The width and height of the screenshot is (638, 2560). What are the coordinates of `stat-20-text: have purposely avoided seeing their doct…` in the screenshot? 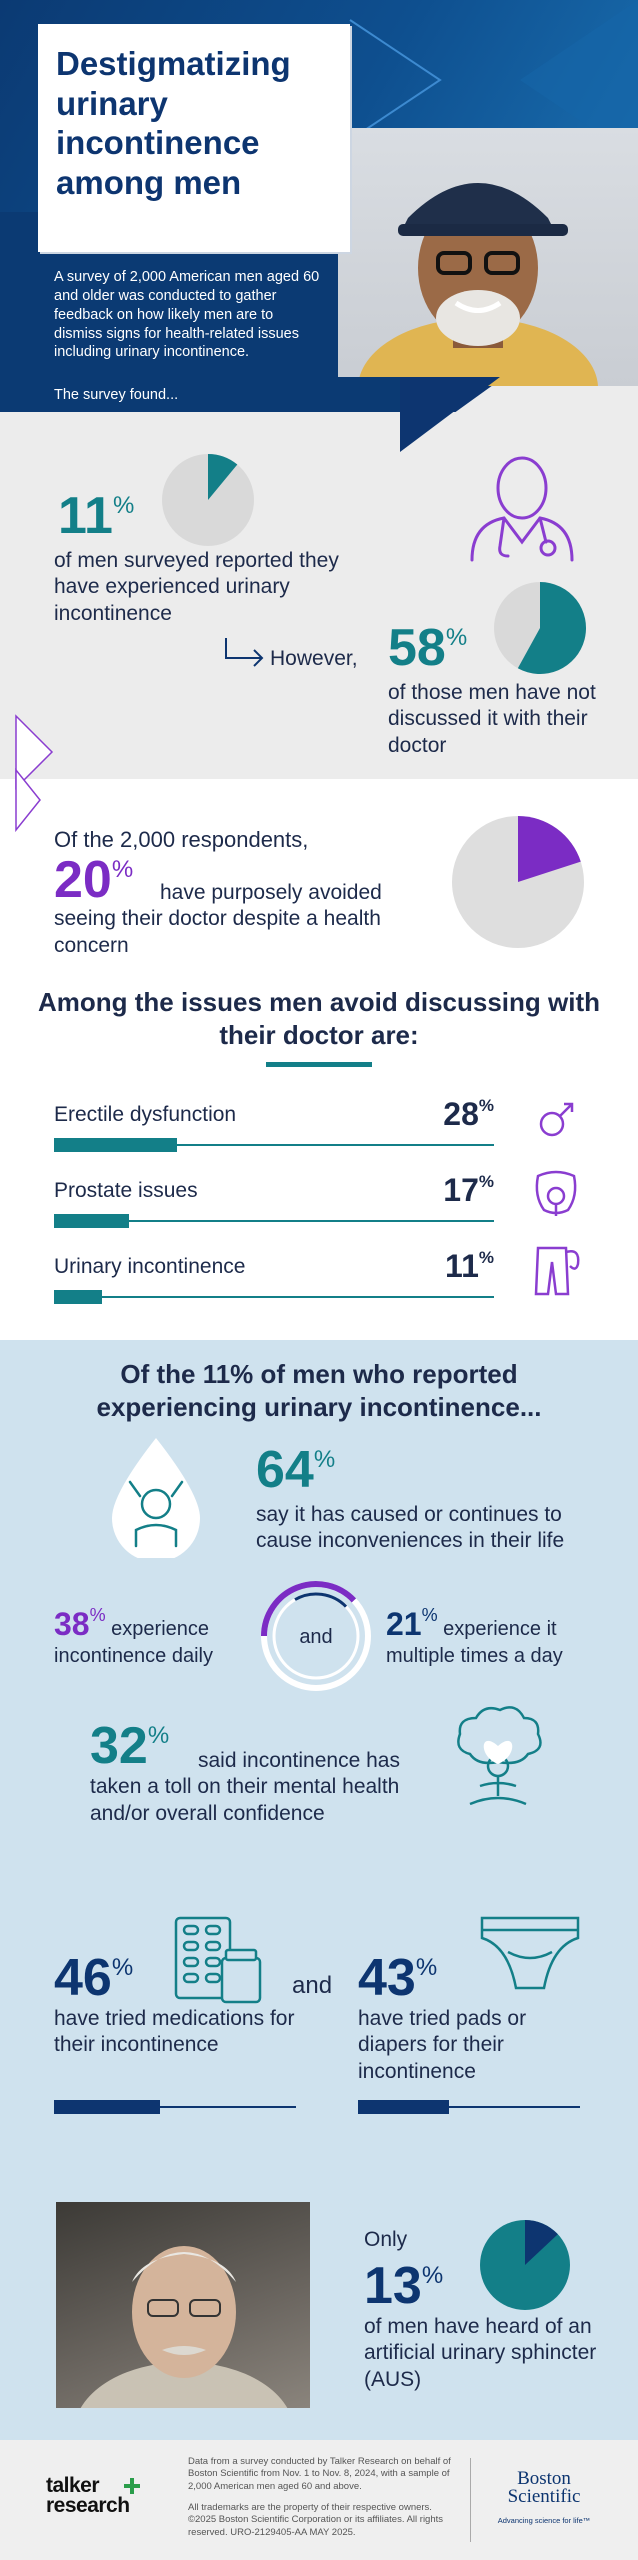 It's located at (218, 919).